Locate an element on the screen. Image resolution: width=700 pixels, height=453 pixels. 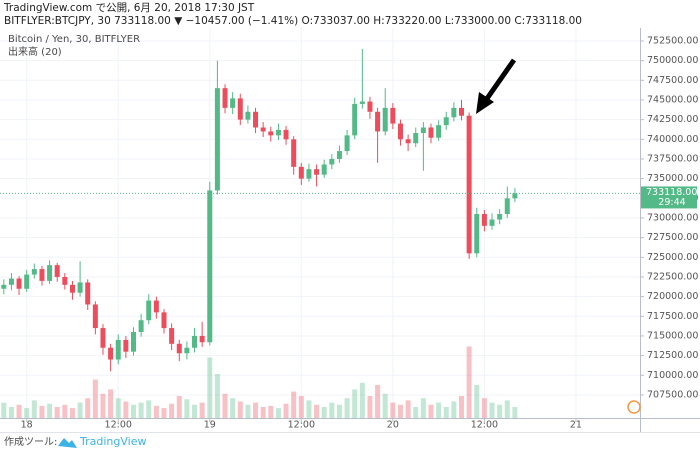
y-tick-label: 720000.00 is located at coordinates (672, 296).